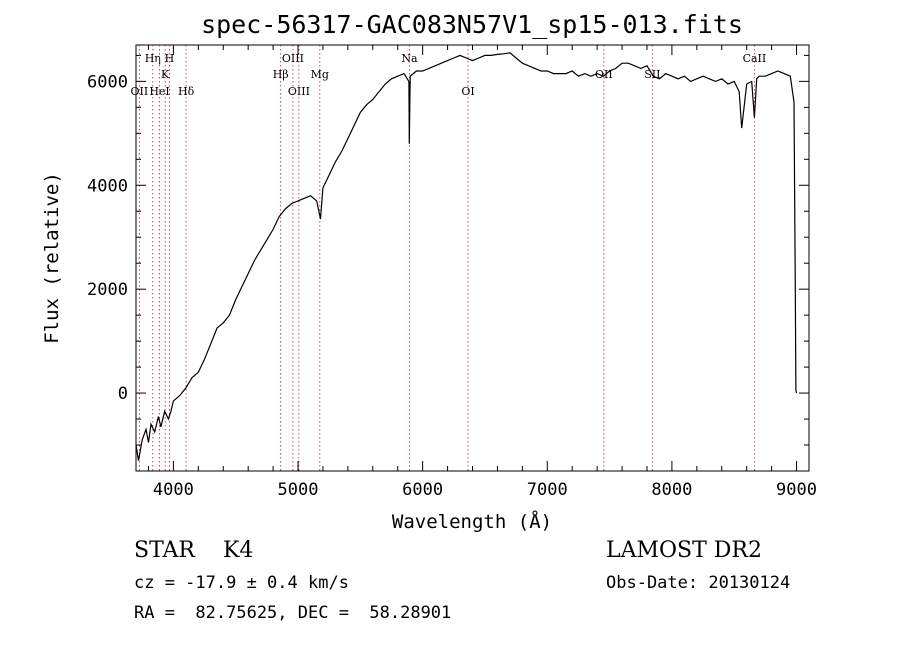 The image size is (900, 649). What do you see at coordinates (281, 74) in the screenshot?
I see `spectral-line-label: Hβ` at bounding box center [281, 74].